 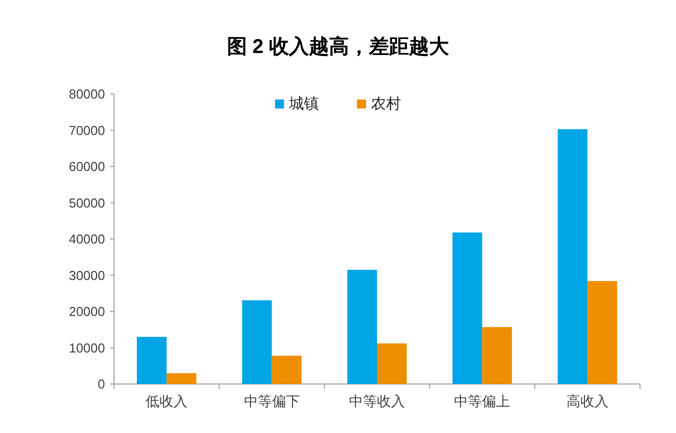 I want to click on legend-label: 农村, so click(x=386, y=104).